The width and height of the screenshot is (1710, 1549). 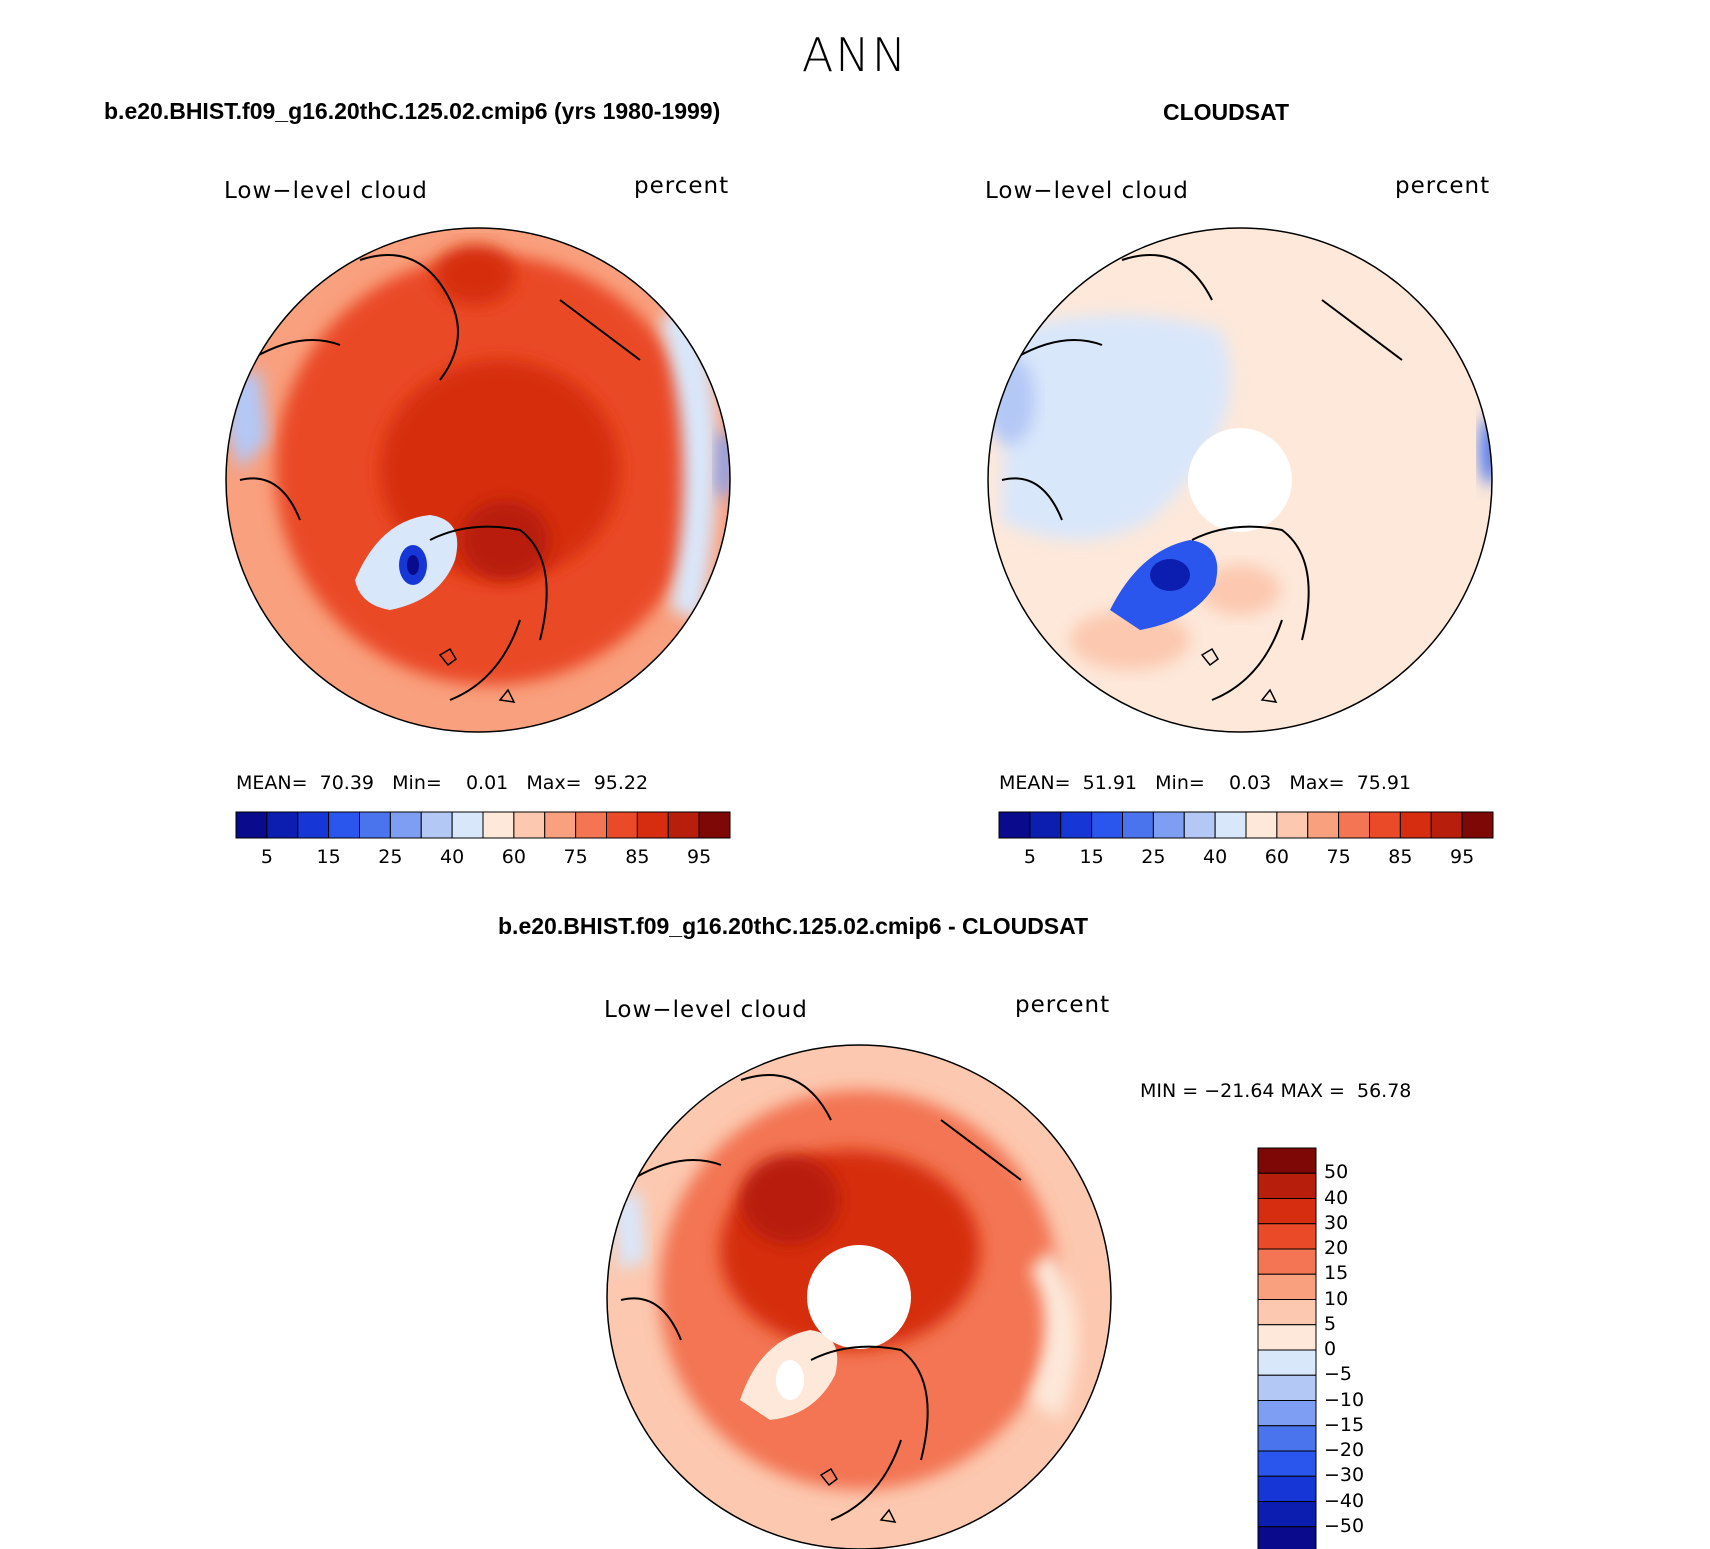 What do you see at coordinates (682, 186) in the screenshot?
I see `model-units-label: percent` at bounding box center [682, 186].